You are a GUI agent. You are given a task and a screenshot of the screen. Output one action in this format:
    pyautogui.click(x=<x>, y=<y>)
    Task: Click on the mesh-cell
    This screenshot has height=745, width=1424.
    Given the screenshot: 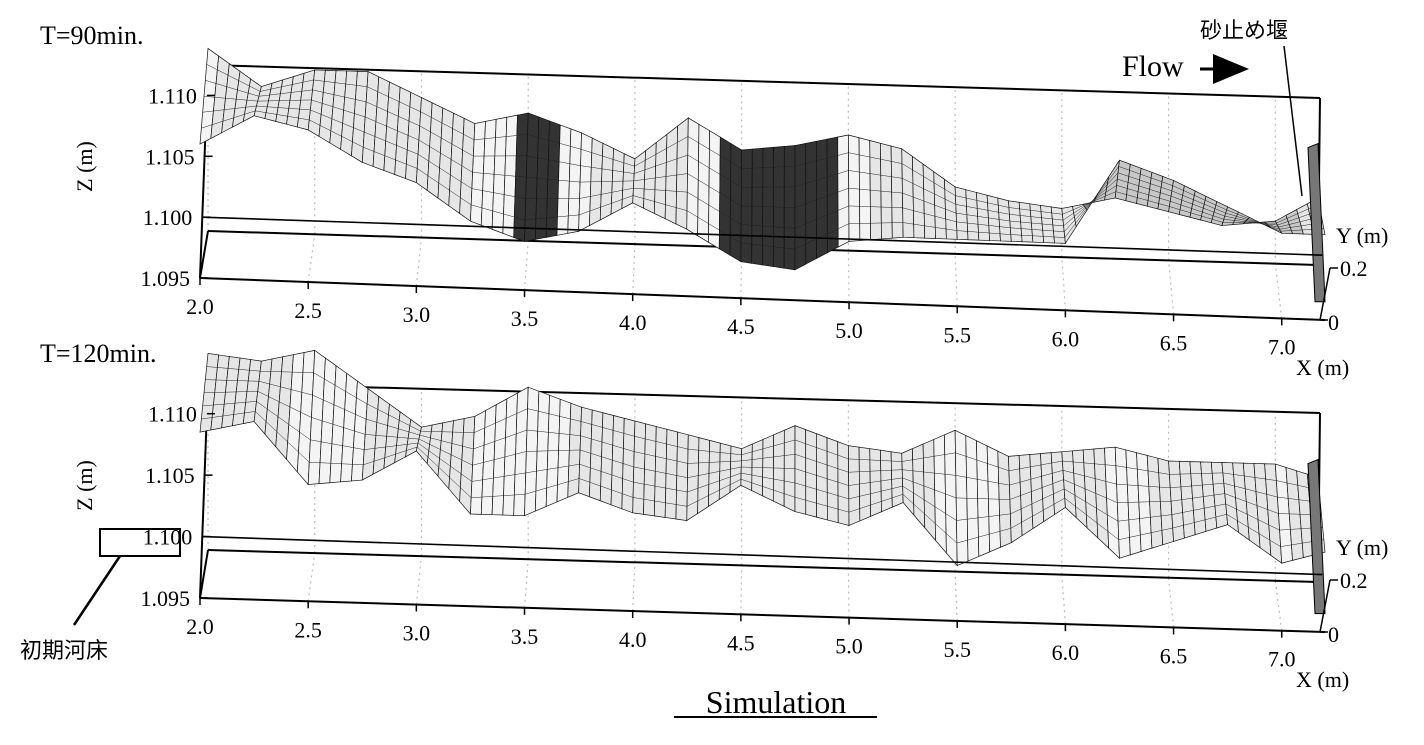 What is the action you would take?
    pyautogui.click(x=822, y=477)
    